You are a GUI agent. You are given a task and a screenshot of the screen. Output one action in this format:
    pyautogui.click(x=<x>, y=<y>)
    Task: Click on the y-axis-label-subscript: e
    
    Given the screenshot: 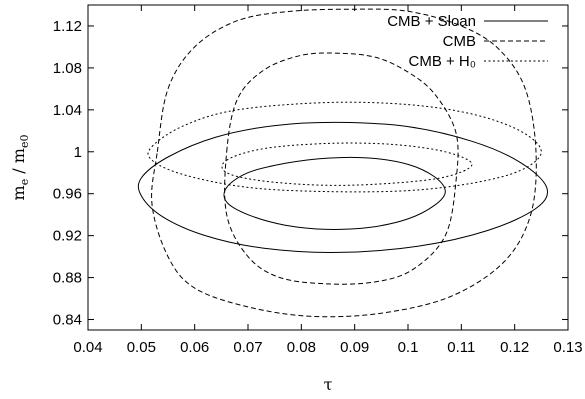 What is the action you would take?
    pyautogui.click(x=24, y=182)
    